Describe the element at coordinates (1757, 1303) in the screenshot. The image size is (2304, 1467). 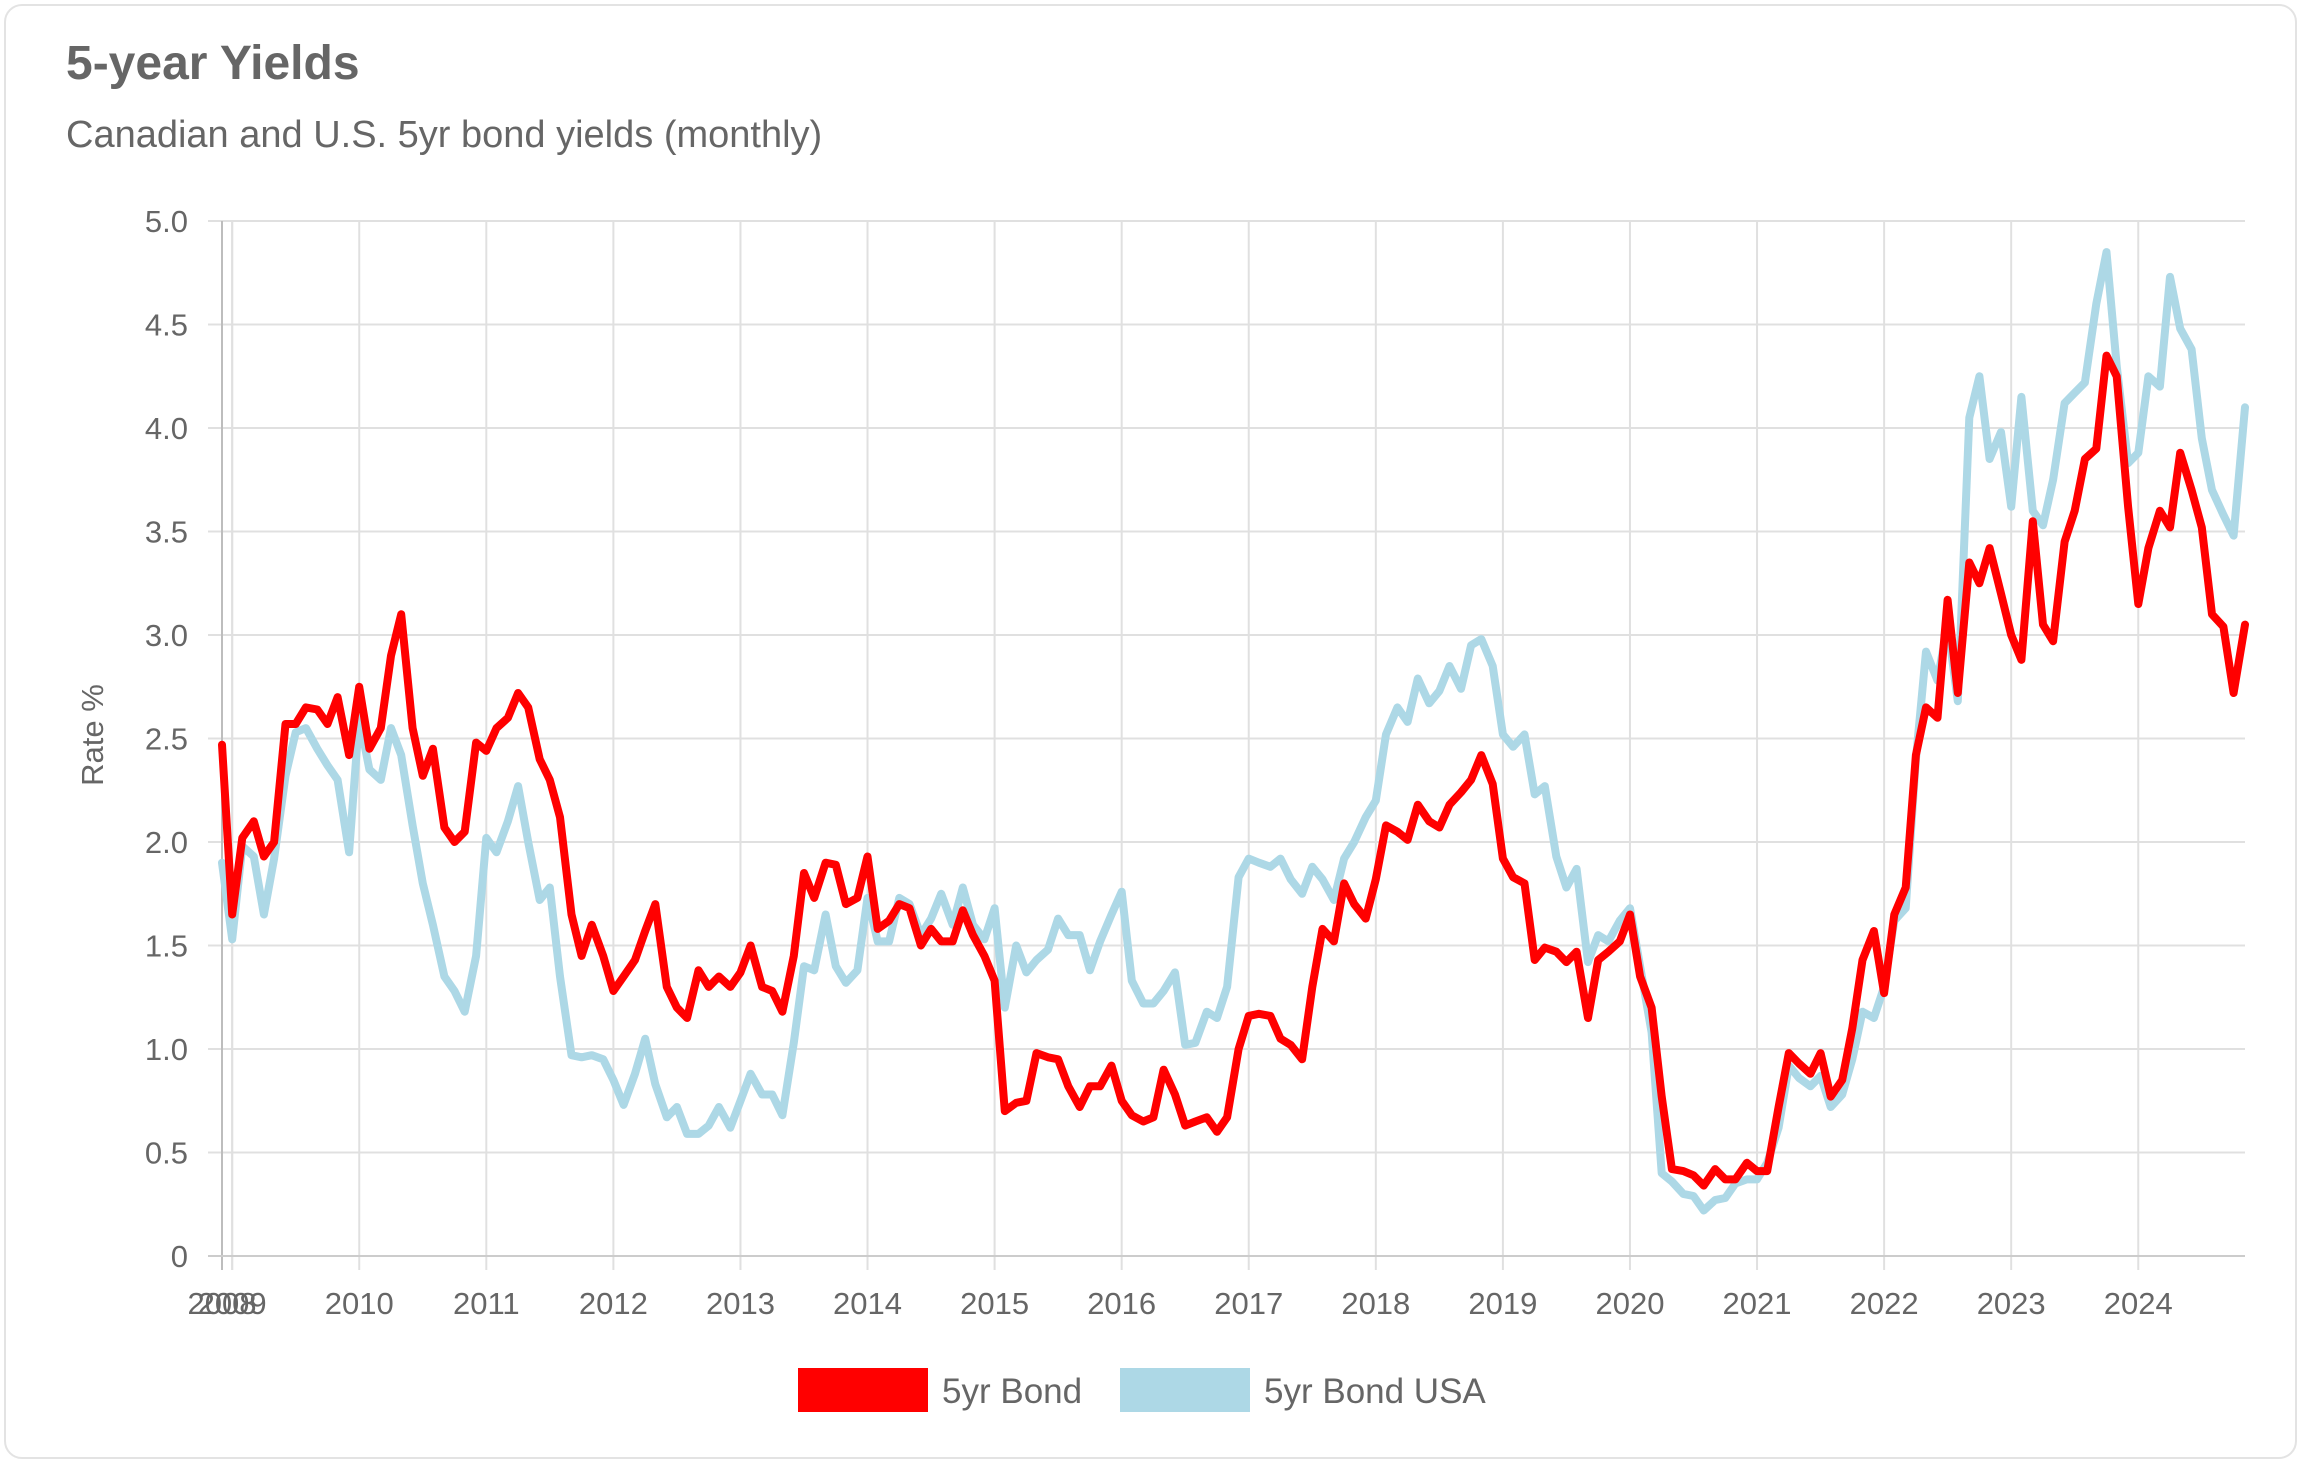
I see `x-tick-label: 2021` at that location.